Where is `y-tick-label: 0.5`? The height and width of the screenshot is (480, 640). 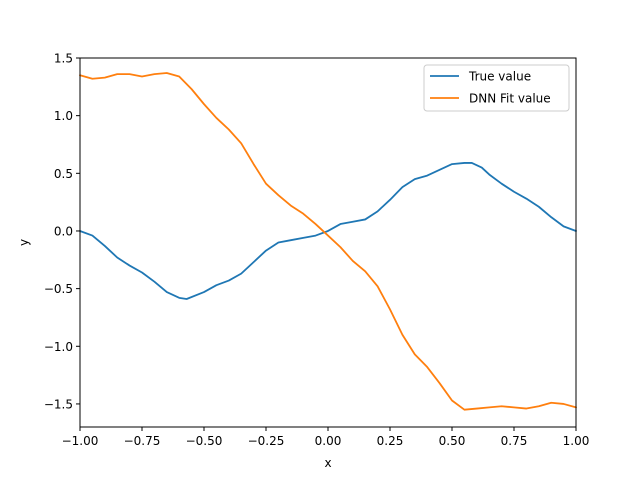 y-tick-label: 0.5 is located at coordinates (63, 174).